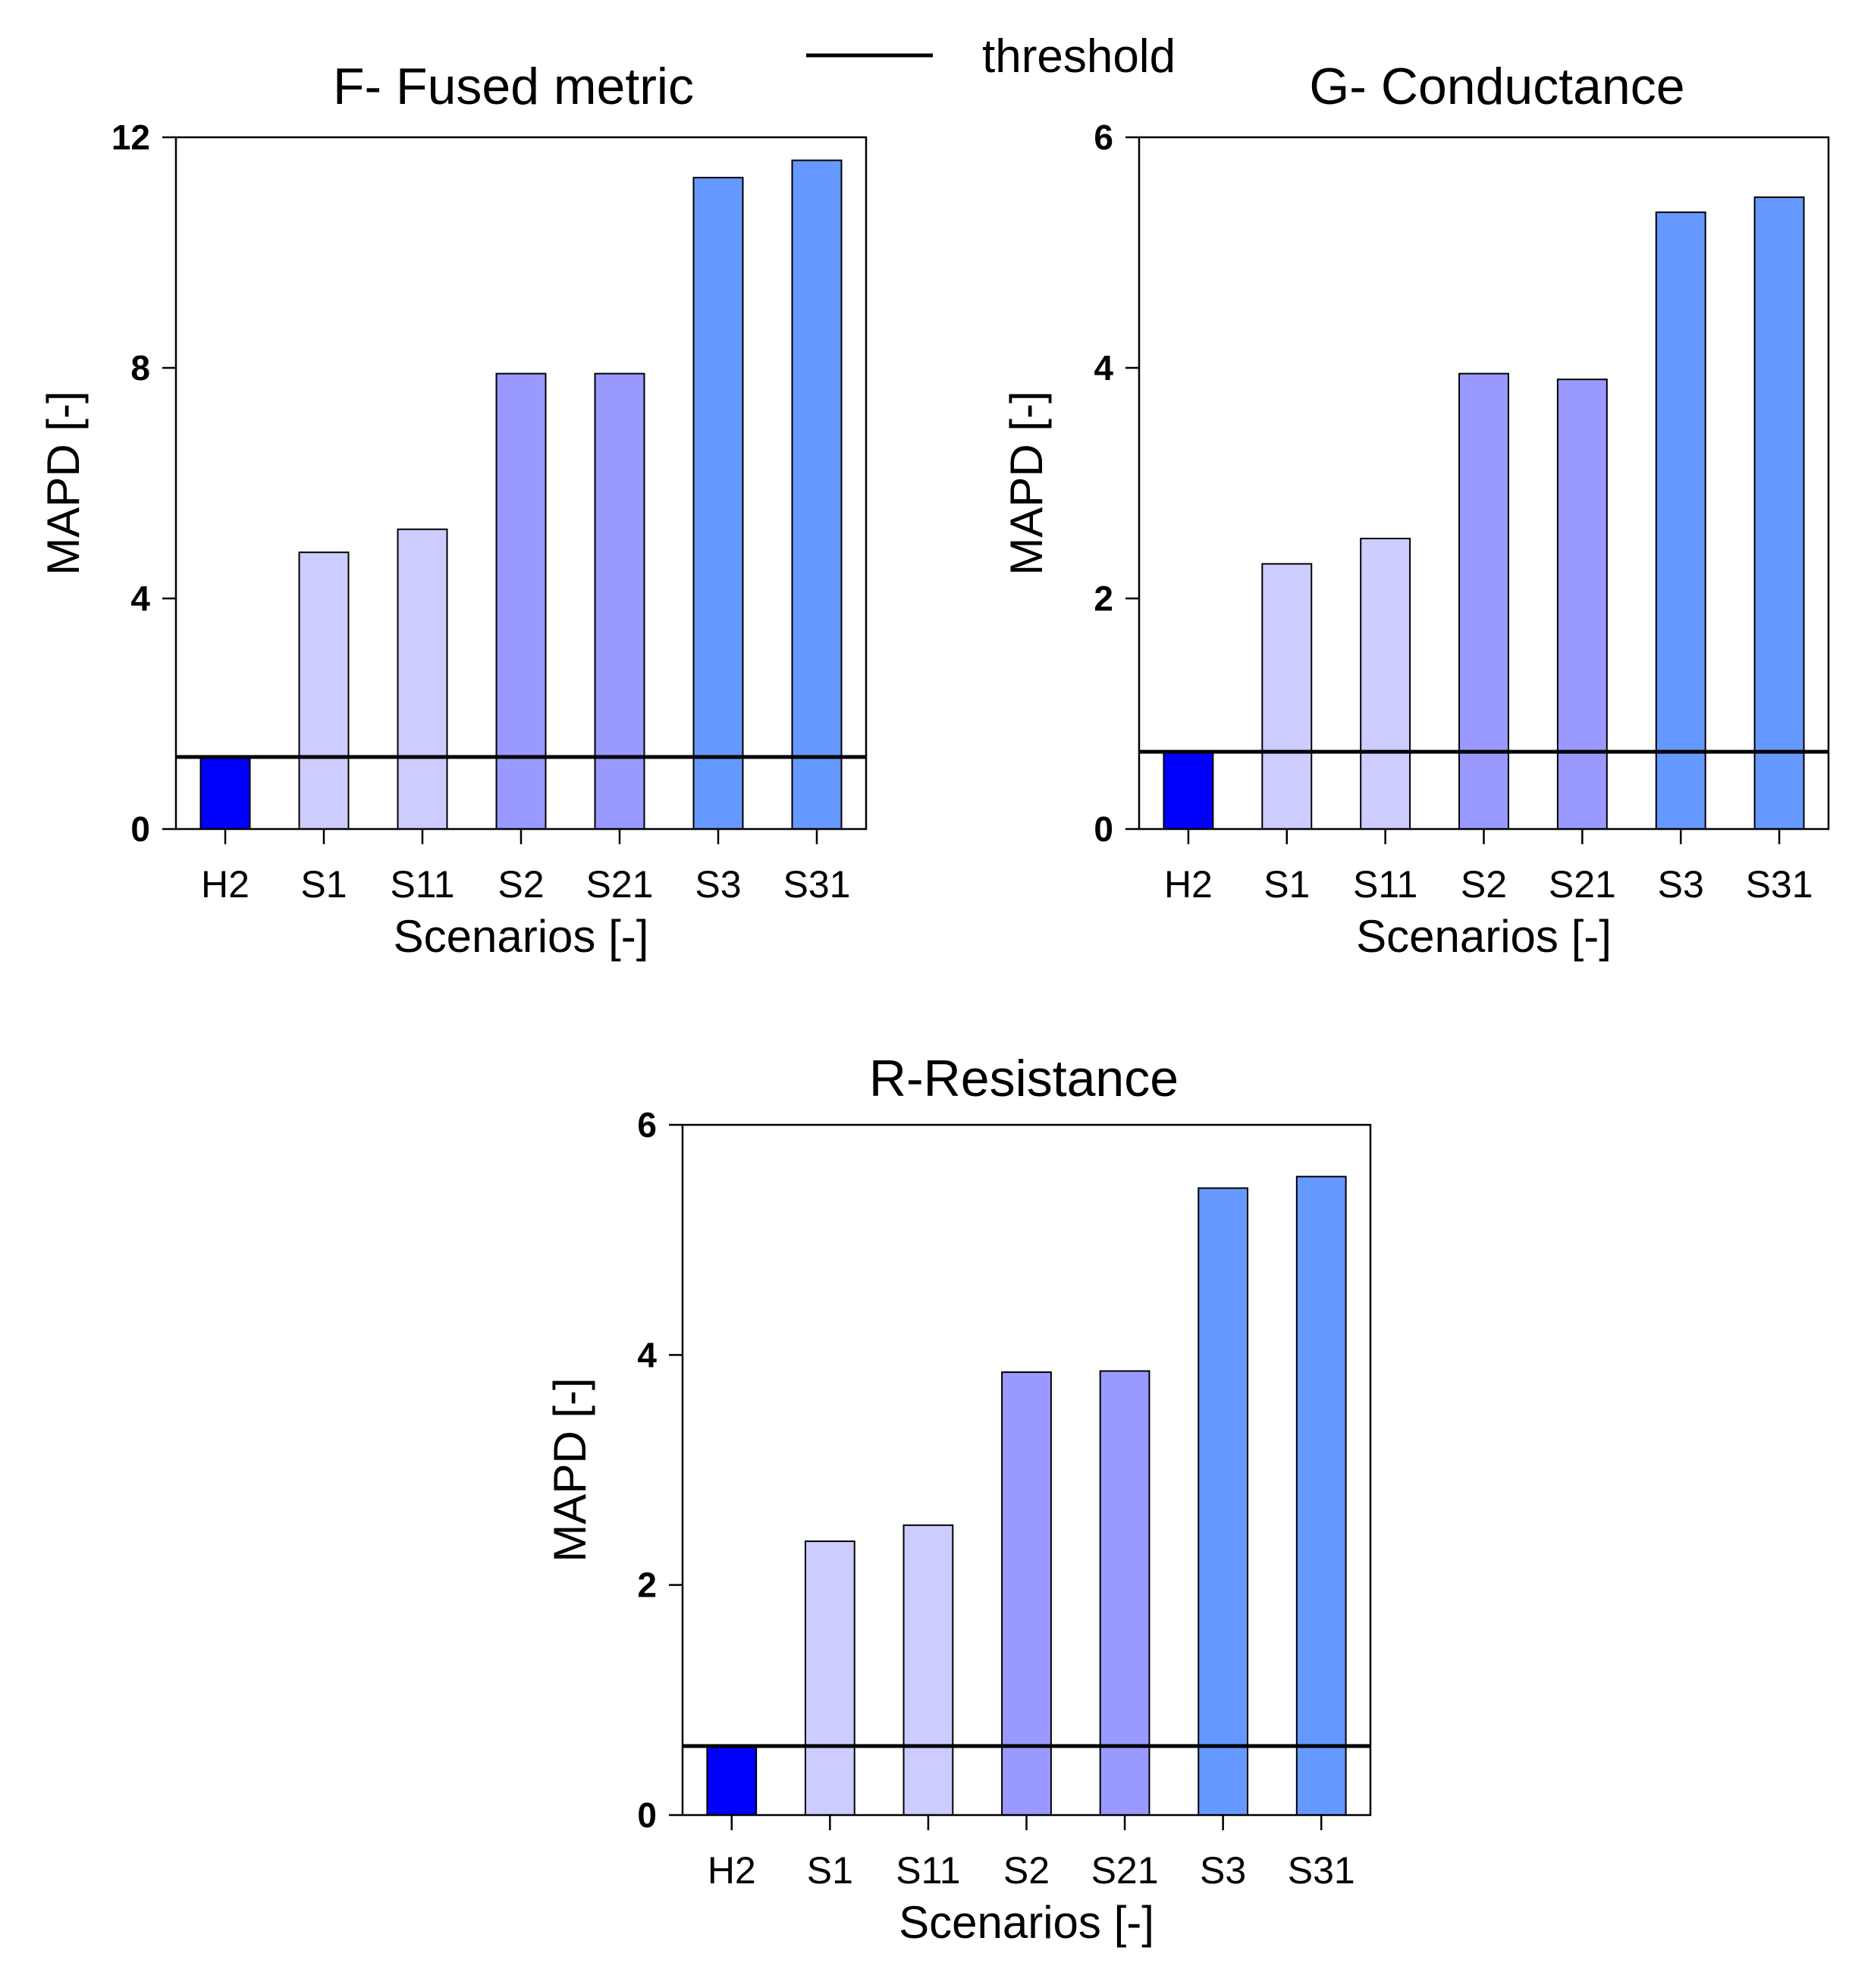 The width and height of the screenshot is (1874, 1988). I want to click on legend: threshold, so click(991, 56).